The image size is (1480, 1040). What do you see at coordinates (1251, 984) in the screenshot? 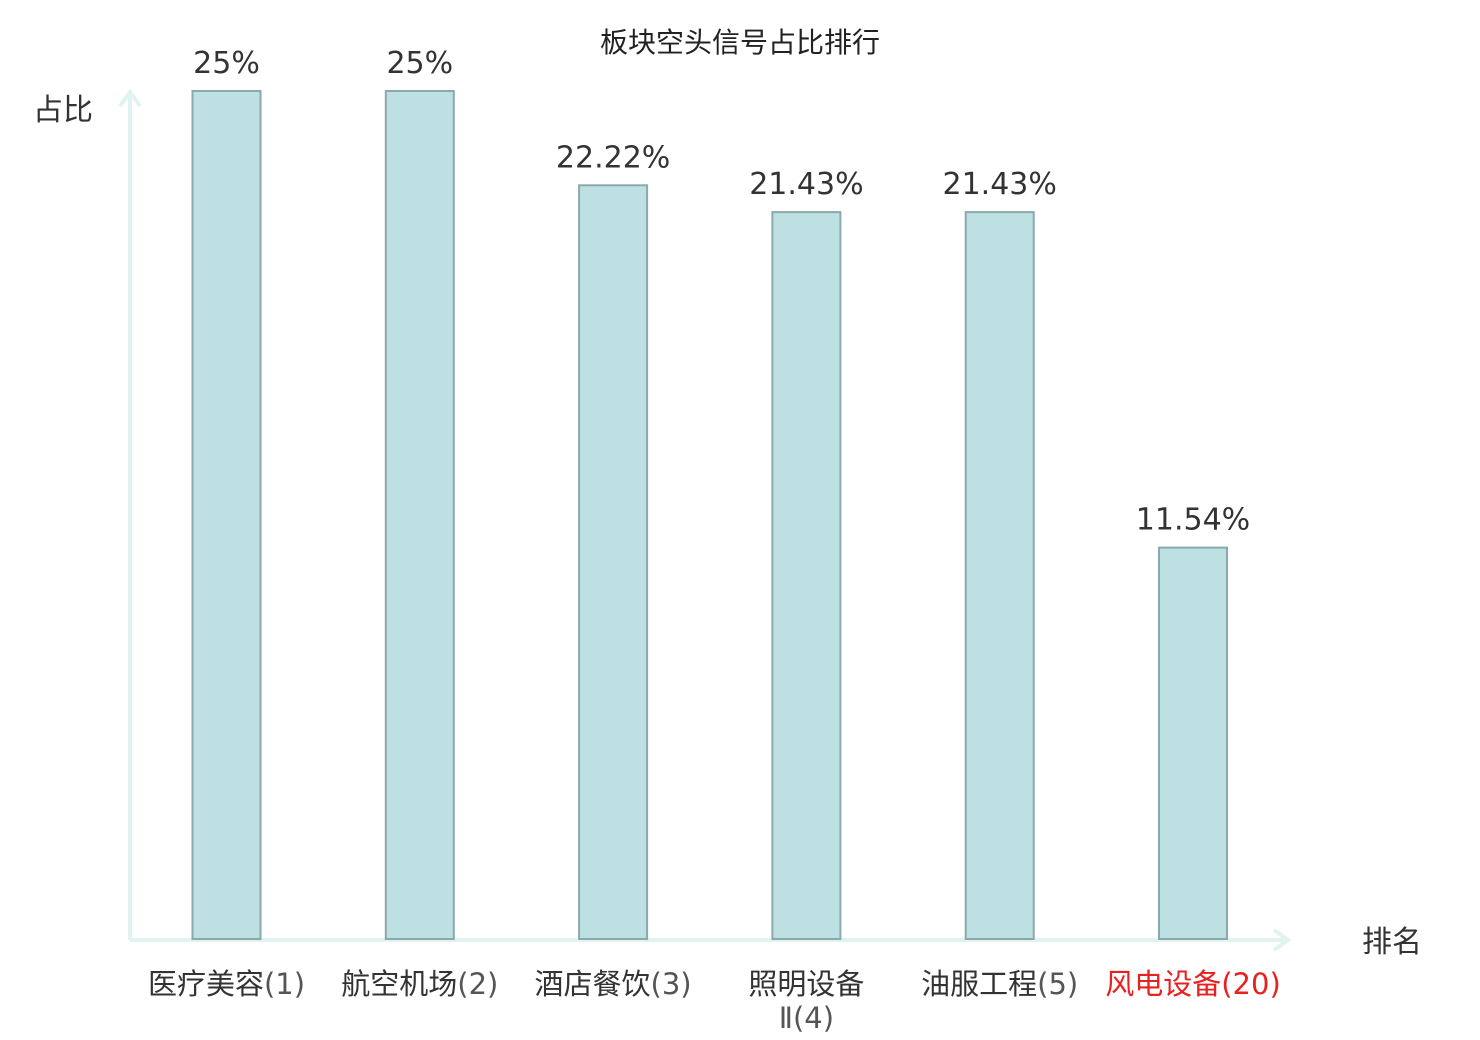
I see `category-rank: (20)` at bounding box center [1251, 984].